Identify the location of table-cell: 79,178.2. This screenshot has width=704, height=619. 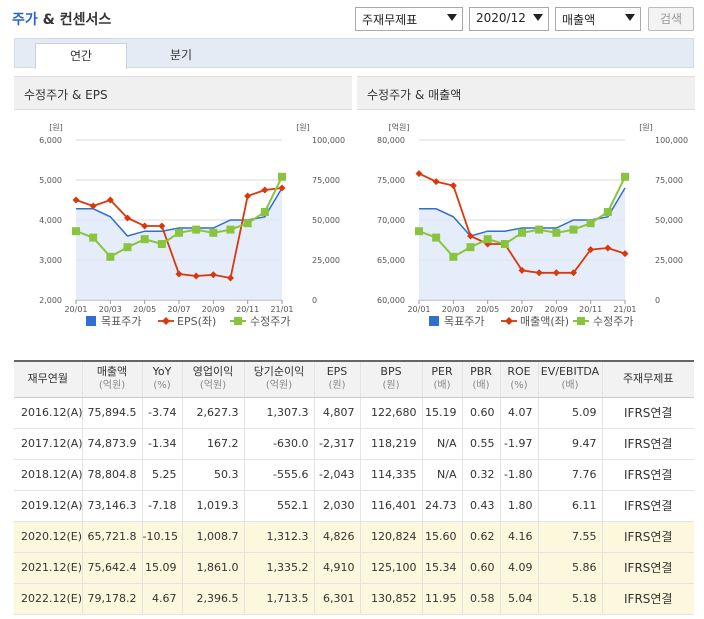
(112, 599).